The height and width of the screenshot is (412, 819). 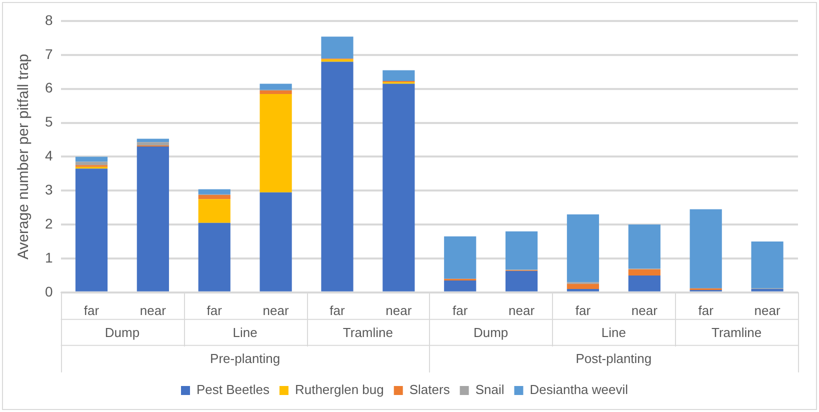 I want to click on legend-label: Slaters, so click(x=429, y=390).